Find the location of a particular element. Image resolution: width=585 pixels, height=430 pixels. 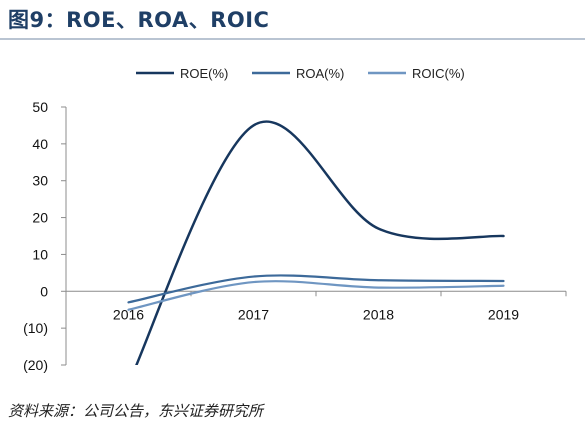

y-tick-label: (20) is located at coordinates (35, 365).